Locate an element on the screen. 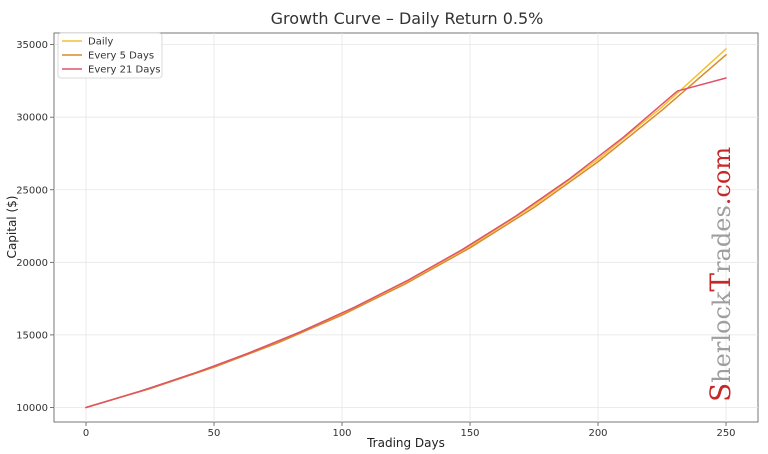 The width and height of the screenshot is (768, 454). chart-title: Growth Curve – Daily Return 0.5% is located at coordinates (407, 18).